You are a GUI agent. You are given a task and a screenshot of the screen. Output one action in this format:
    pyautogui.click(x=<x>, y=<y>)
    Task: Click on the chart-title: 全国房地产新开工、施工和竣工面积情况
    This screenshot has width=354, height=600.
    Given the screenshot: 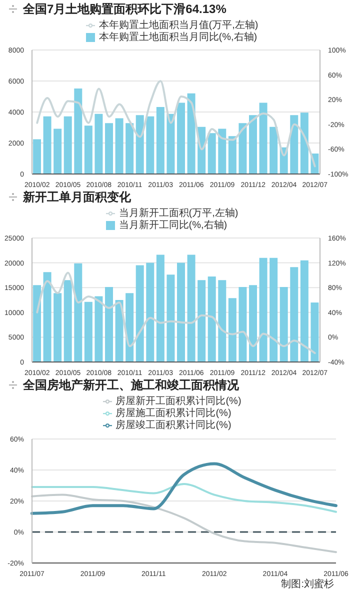 What is the action you would take?
    pyautogui.click(x=131, y=385)
    